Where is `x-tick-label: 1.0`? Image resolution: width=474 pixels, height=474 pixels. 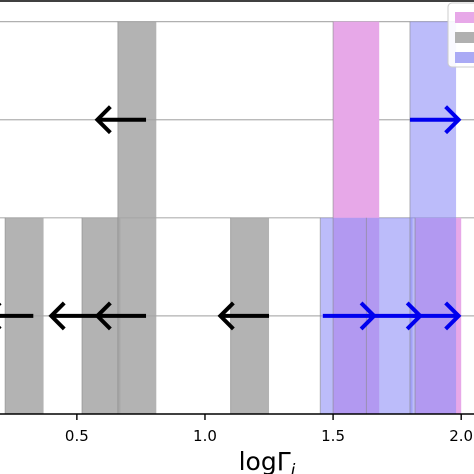 x-tick-label: 1.0 is located at coordinates (205, 436).